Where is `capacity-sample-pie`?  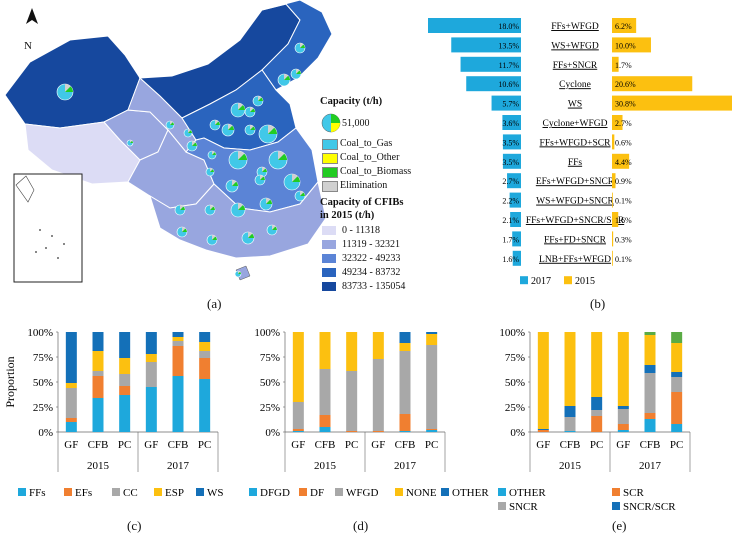 capacity-sample-pie is located at coordinates (331, 123).